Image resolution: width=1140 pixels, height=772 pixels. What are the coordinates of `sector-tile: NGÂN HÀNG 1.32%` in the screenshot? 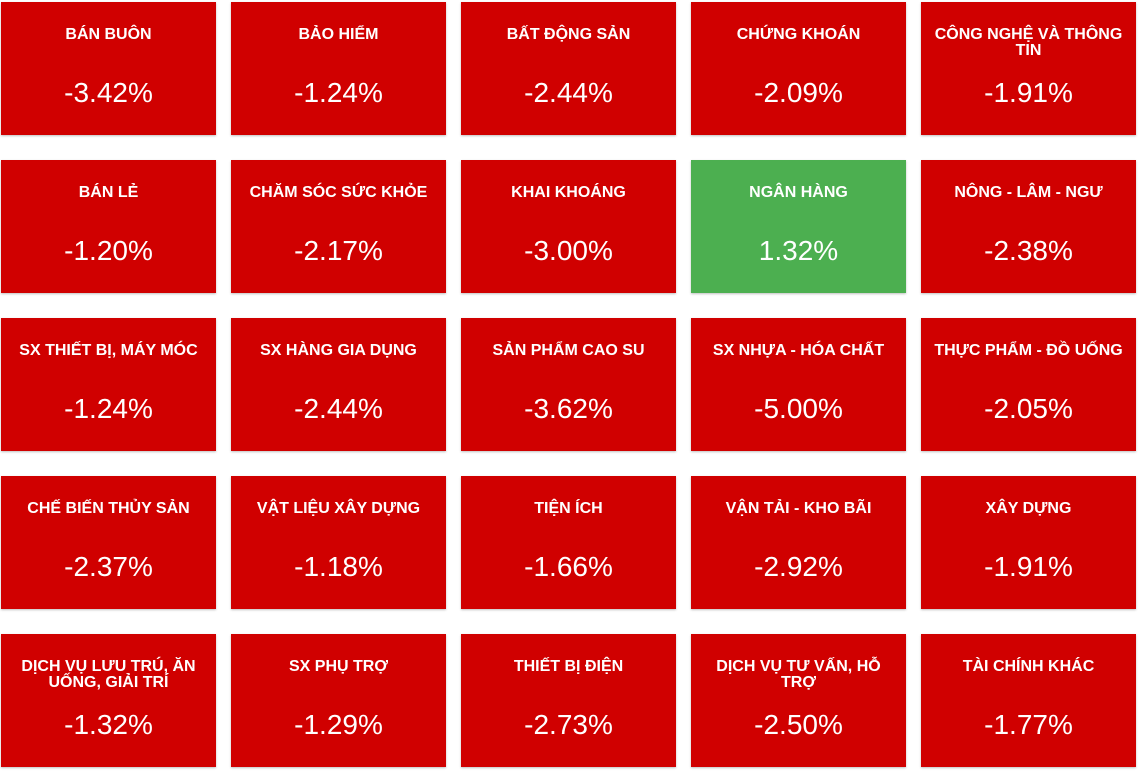 It's located at (798, 226).